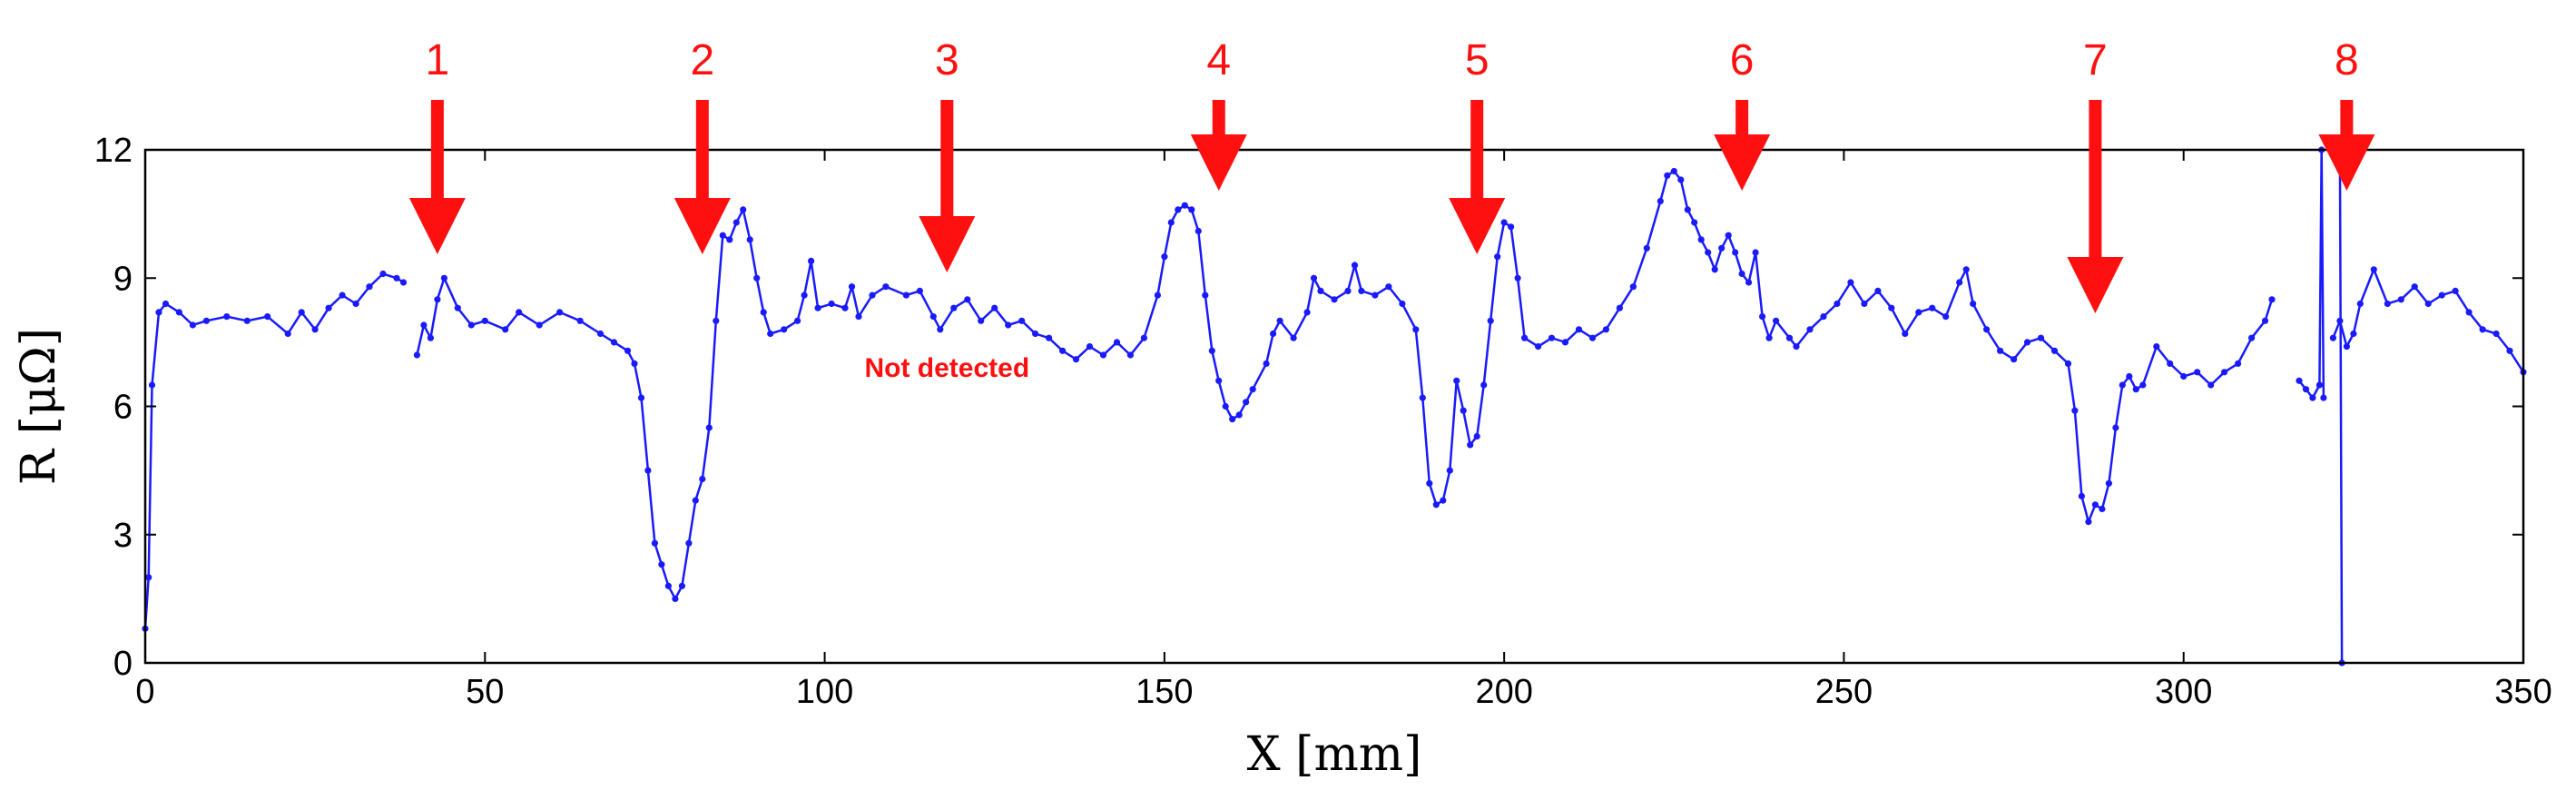  What do you see at coordinates (485, 692) in the screenshot?
I see `x-tick-label: 50` at bounding box center [485, 692].